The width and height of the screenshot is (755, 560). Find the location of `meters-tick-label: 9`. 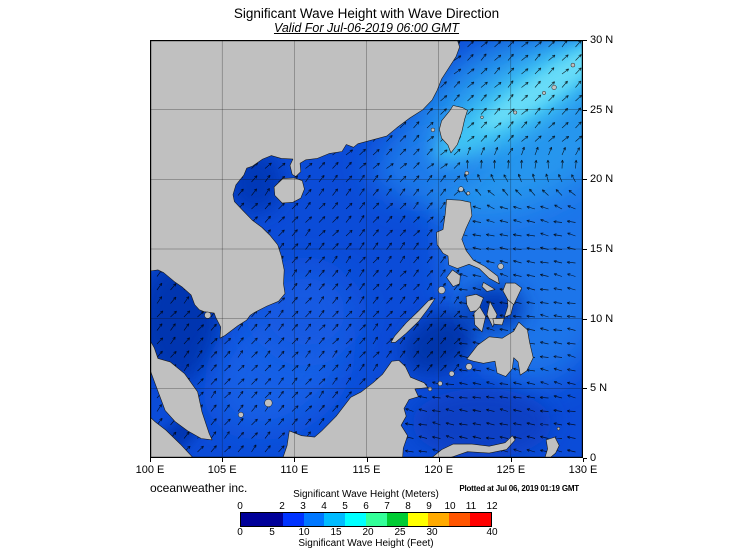

meters-tick-label: 9 is located at coordinates (429, 506).